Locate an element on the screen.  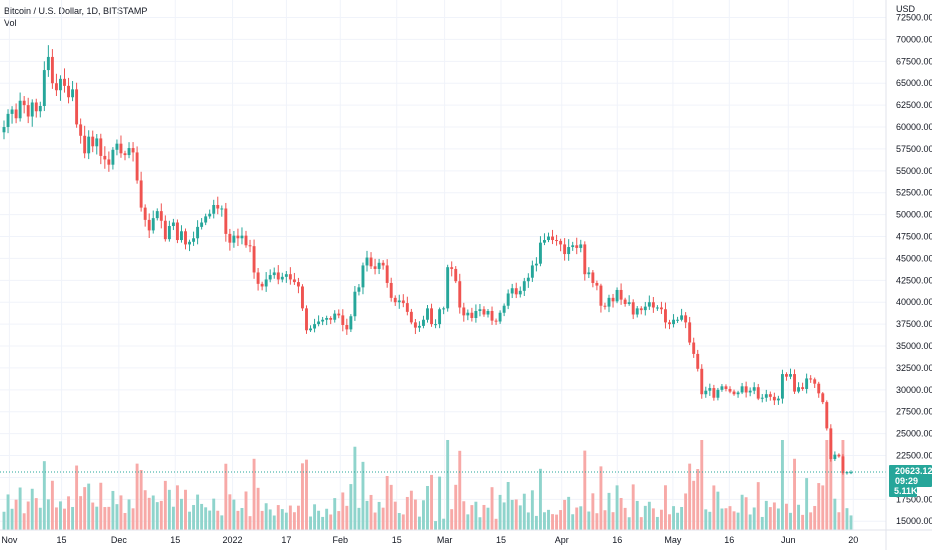
last-price-tag-bg is located at coordinates (910, 475).